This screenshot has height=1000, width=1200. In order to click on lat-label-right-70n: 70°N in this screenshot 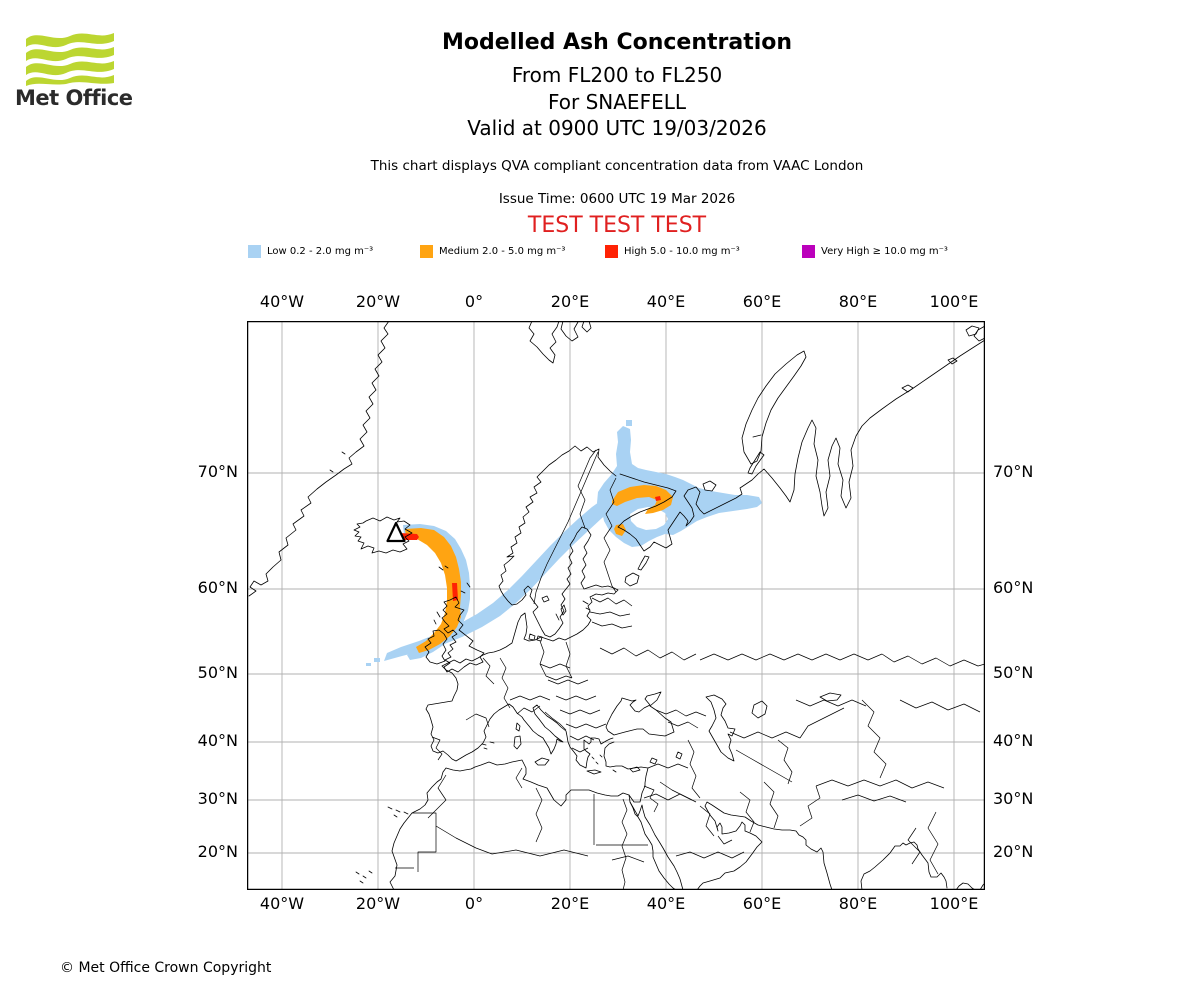, I will do `click(1013, 471)`.